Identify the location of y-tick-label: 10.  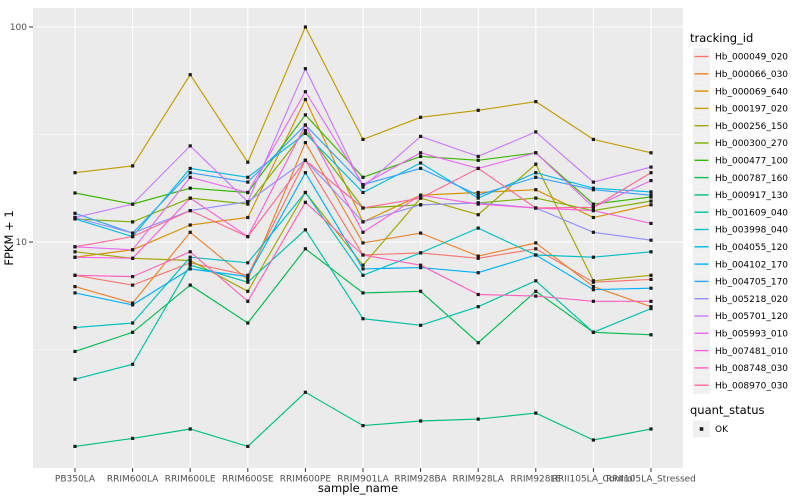
(22, 243).